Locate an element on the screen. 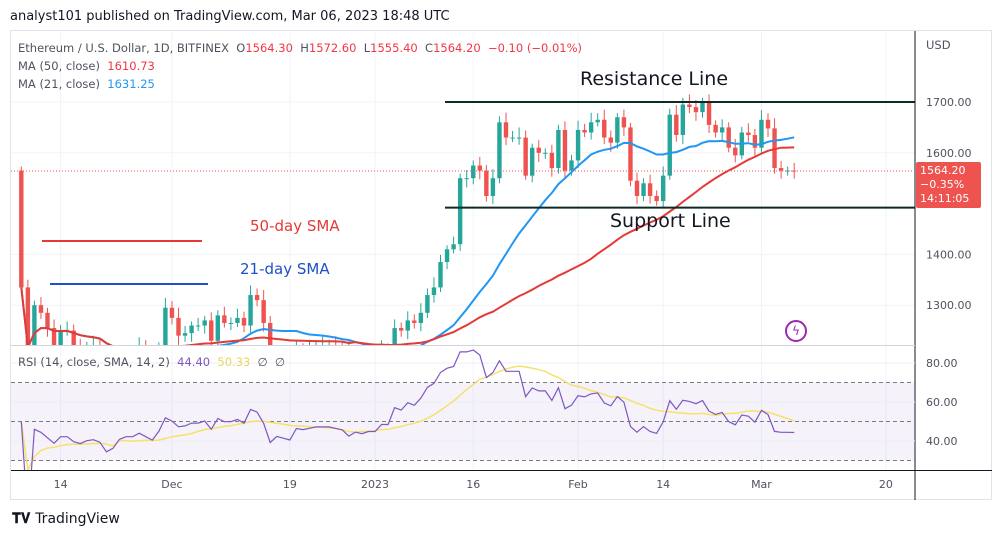 The width and height of the screenshot is (995, 538). rsi-sma-value: 50.33 is located at coordinates (234, 362).